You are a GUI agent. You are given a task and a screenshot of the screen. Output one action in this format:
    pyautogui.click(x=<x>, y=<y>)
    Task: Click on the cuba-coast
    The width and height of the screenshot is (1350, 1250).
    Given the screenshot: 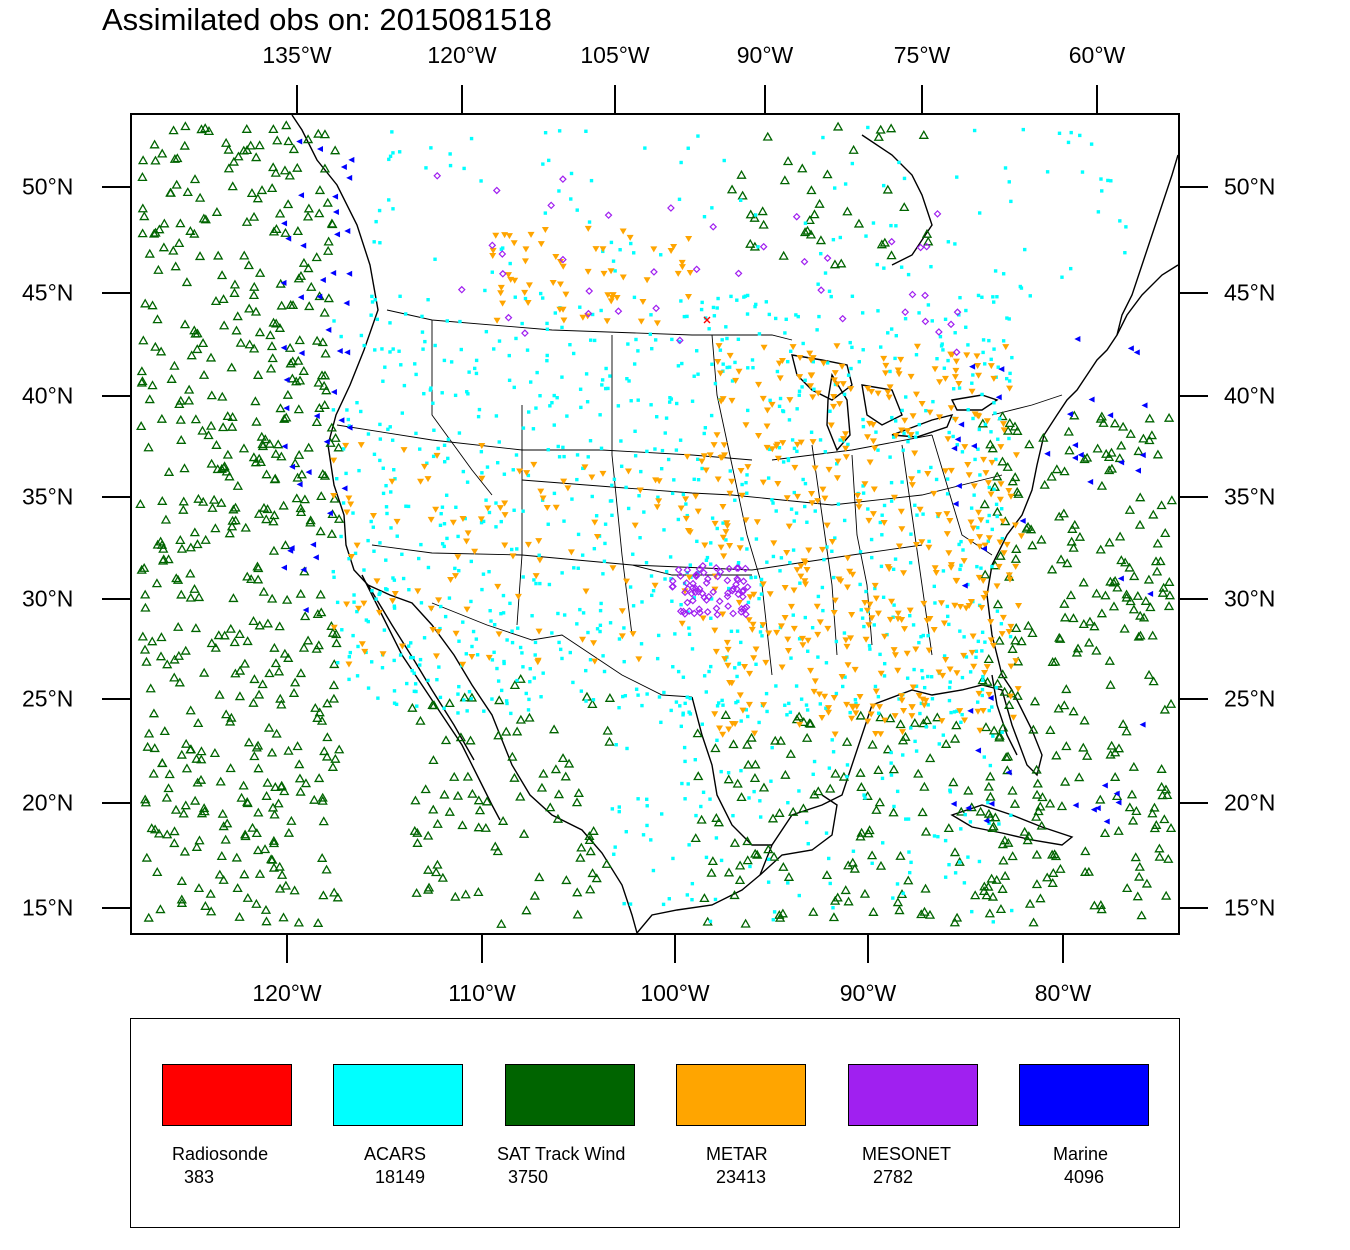 What is the action you would take?
    pyautogui.click(x=1012, y=825)
    